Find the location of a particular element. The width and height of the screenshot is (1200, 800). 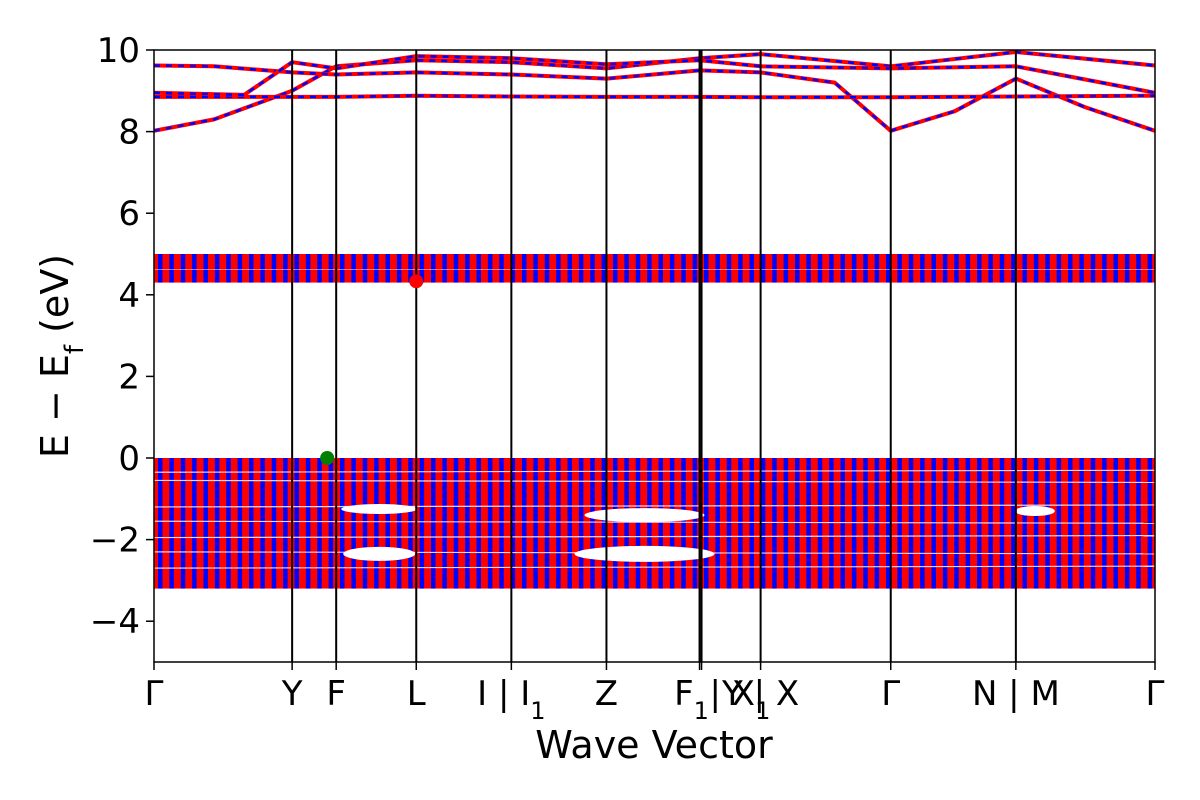

y-tick-label: 2 is located at coordinates (129, 377).